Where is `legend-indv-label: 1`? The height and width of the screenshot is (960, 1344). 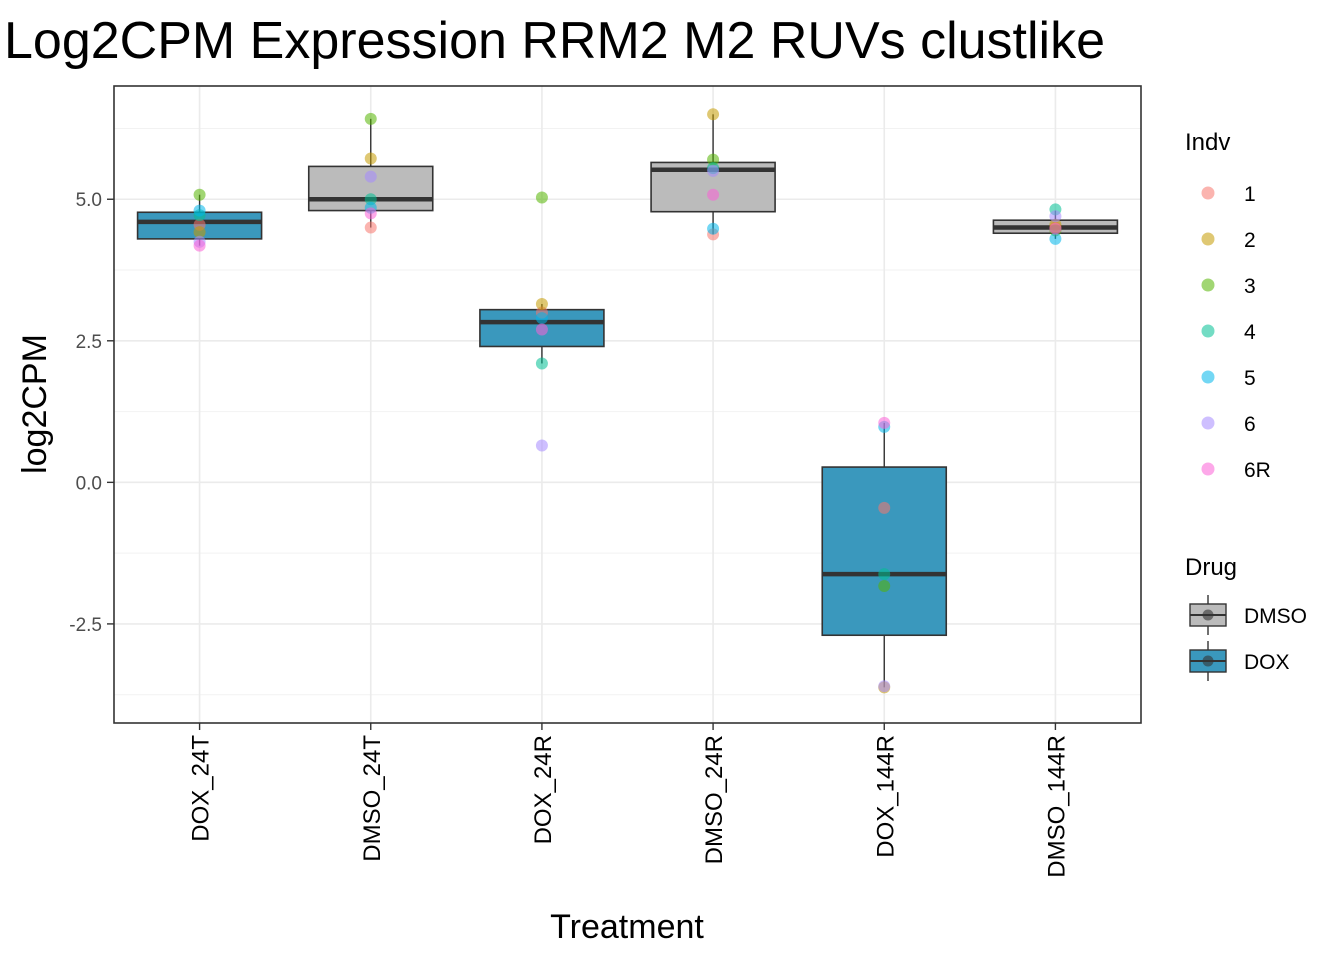
legend-indv-label: 1 is located at coordinates (1250, 194).